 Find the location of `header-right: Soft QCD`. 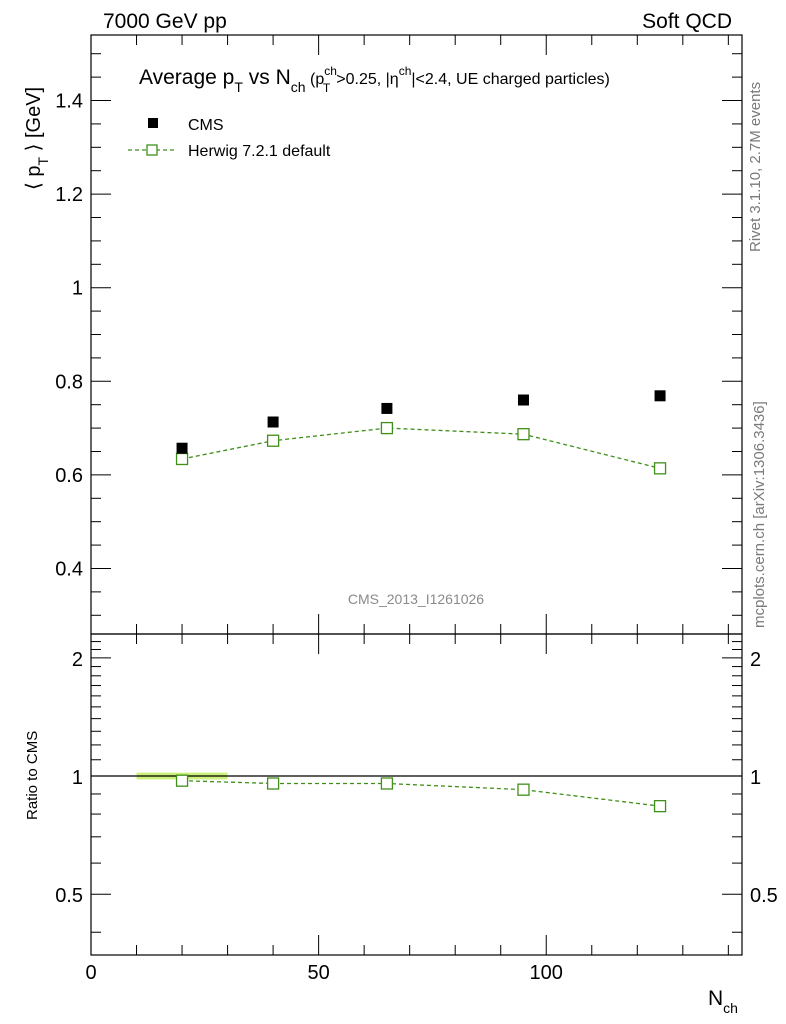

header-right: Soft QCD is located at coordinates (687, 21).